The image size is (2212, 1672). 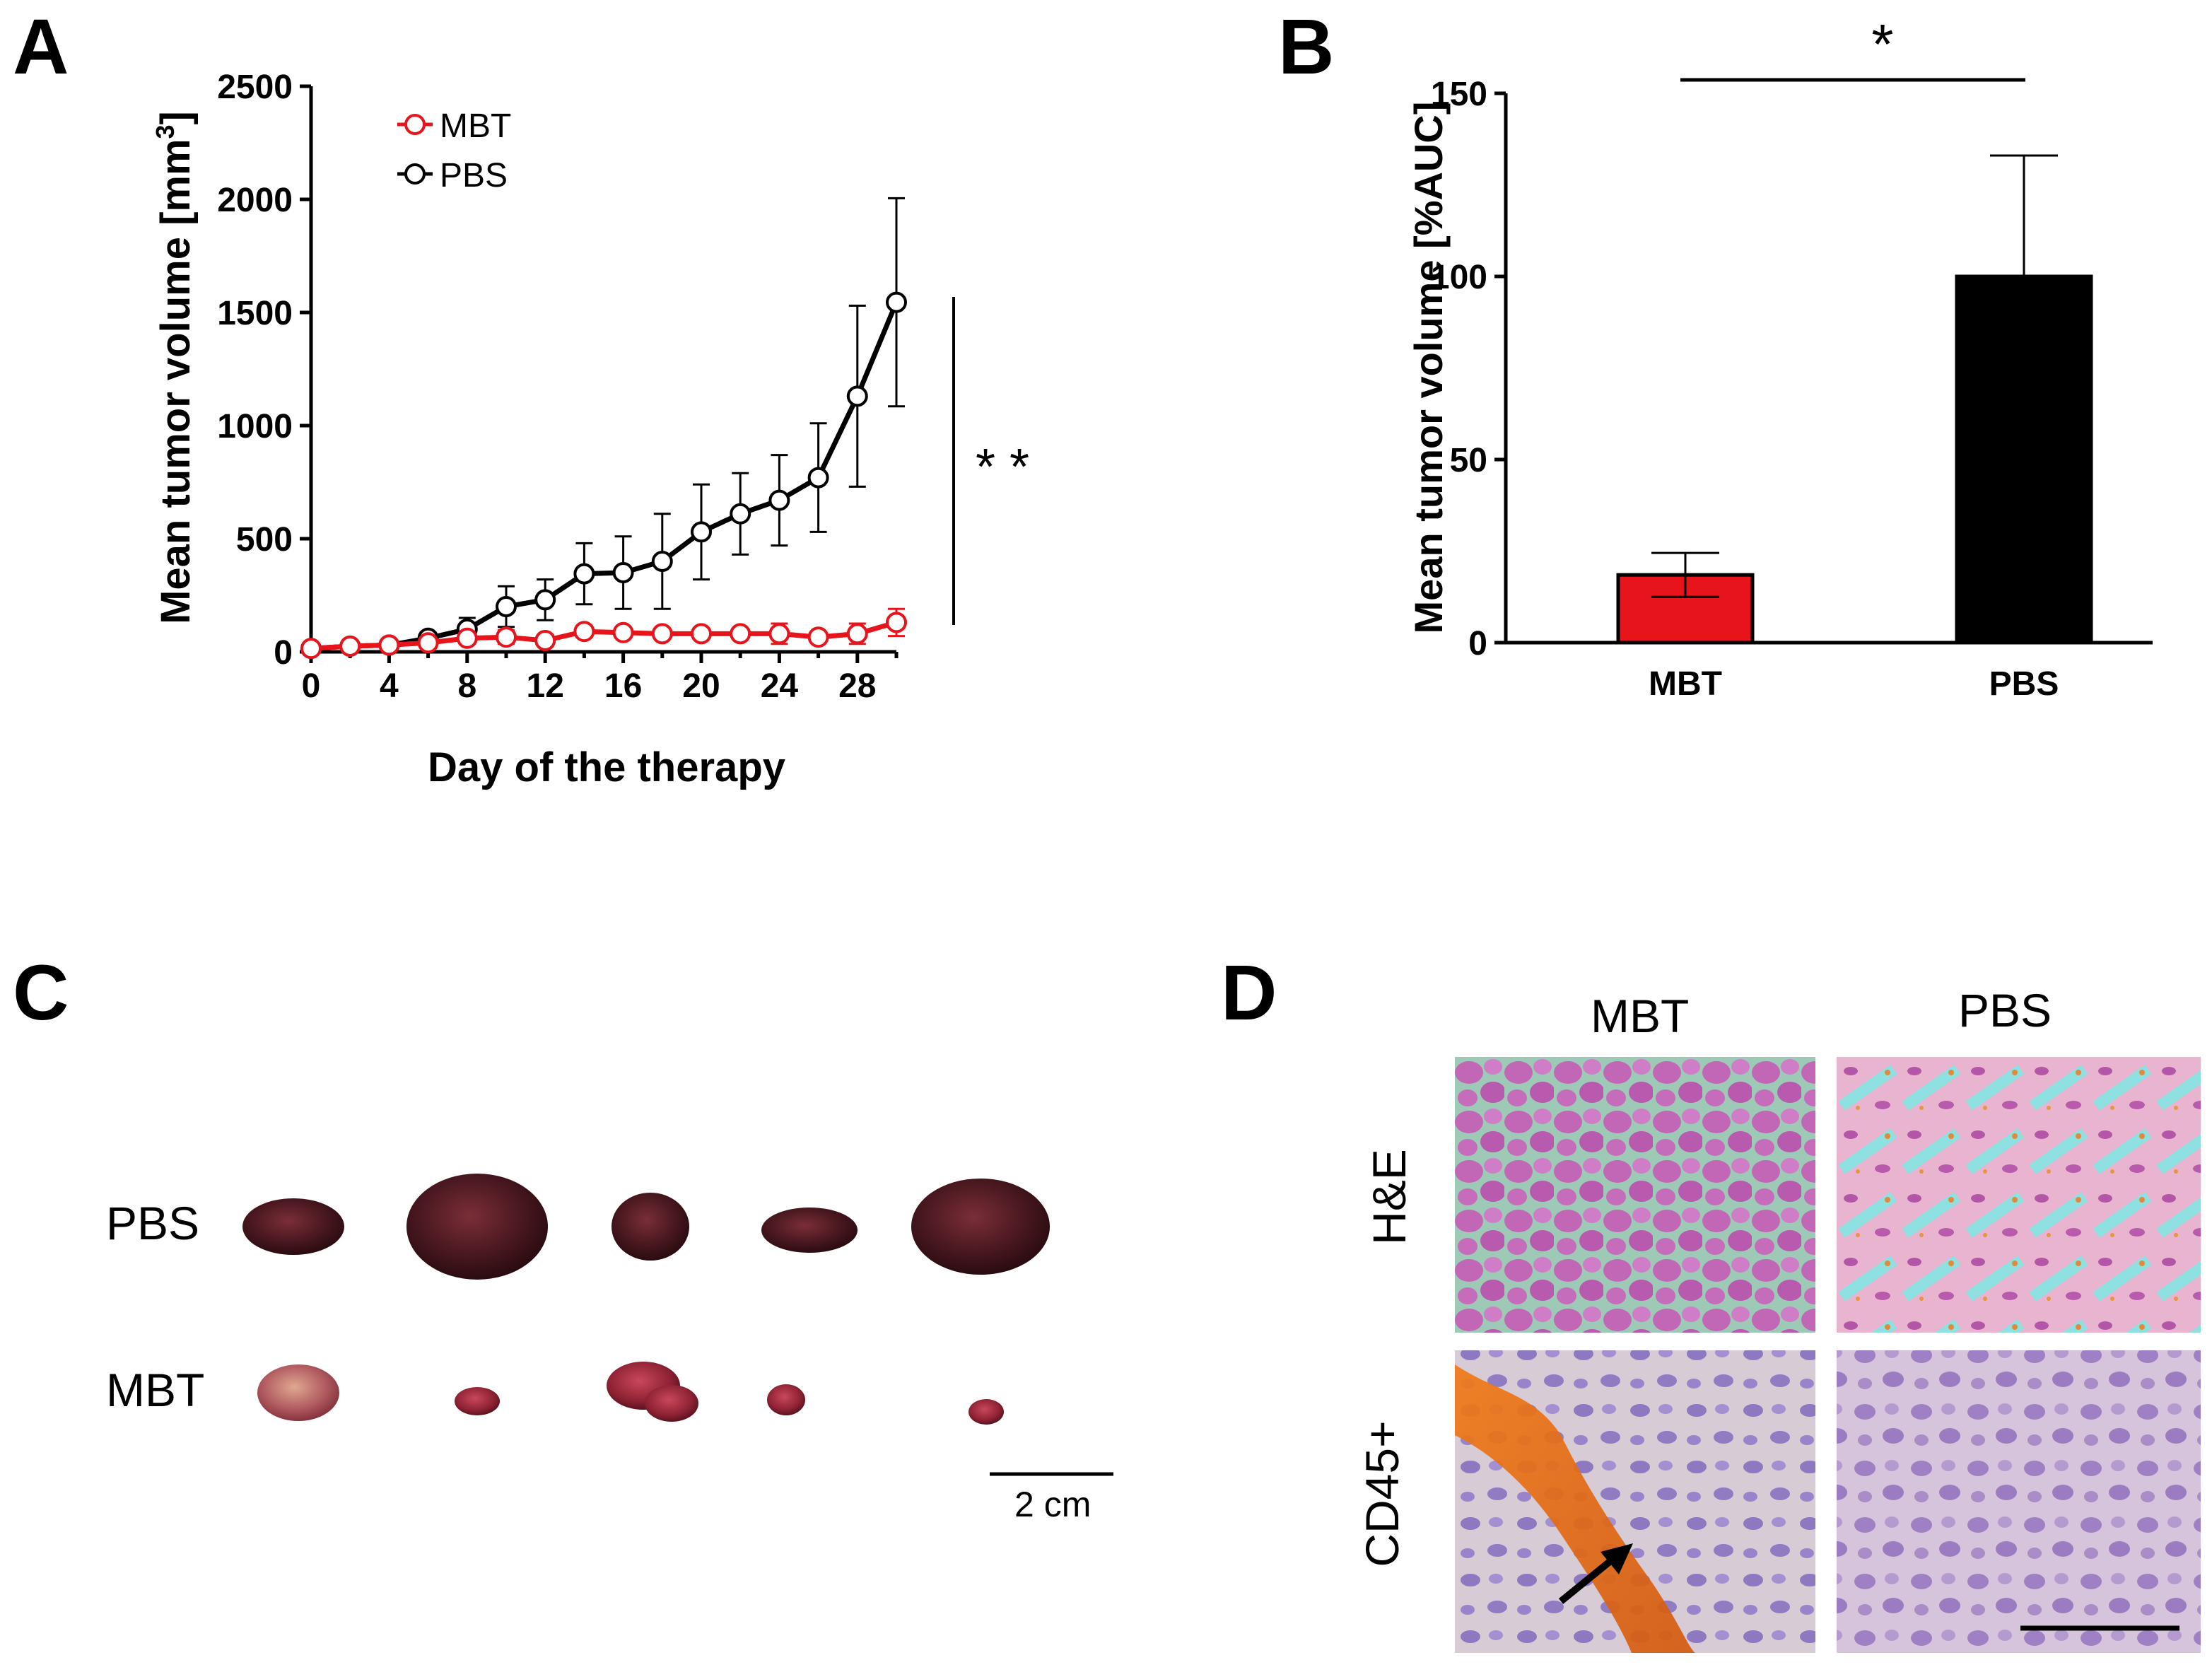 What do you see at coordinates (264, 540) in the screenshot?
I see `chart-a-ytick-label: 500` at bounding box center [264, 540].